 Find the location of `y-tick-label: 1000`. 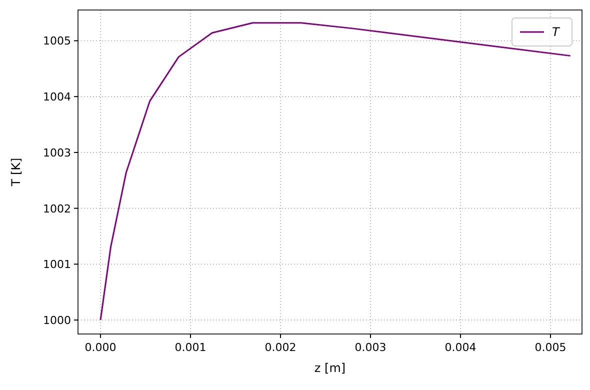

y-tick-label: 1000 is located at coordinates (57, 321).